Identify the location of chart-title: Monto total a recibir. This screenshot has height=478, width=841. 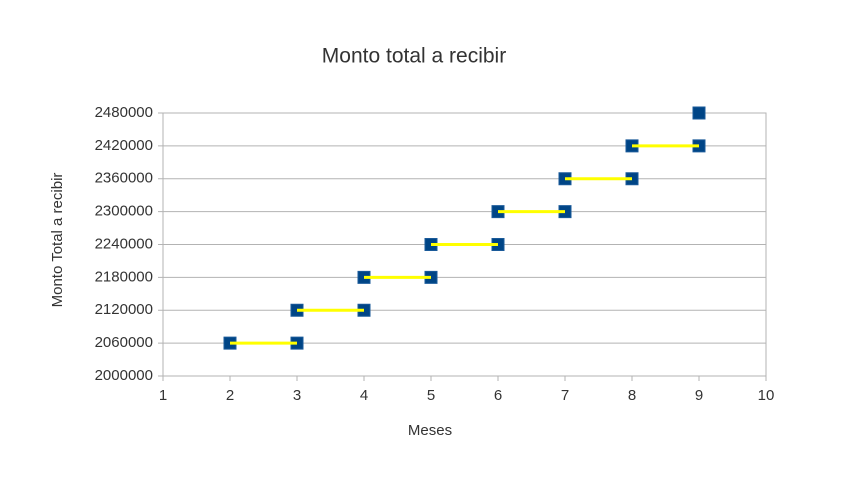
(414, 56).